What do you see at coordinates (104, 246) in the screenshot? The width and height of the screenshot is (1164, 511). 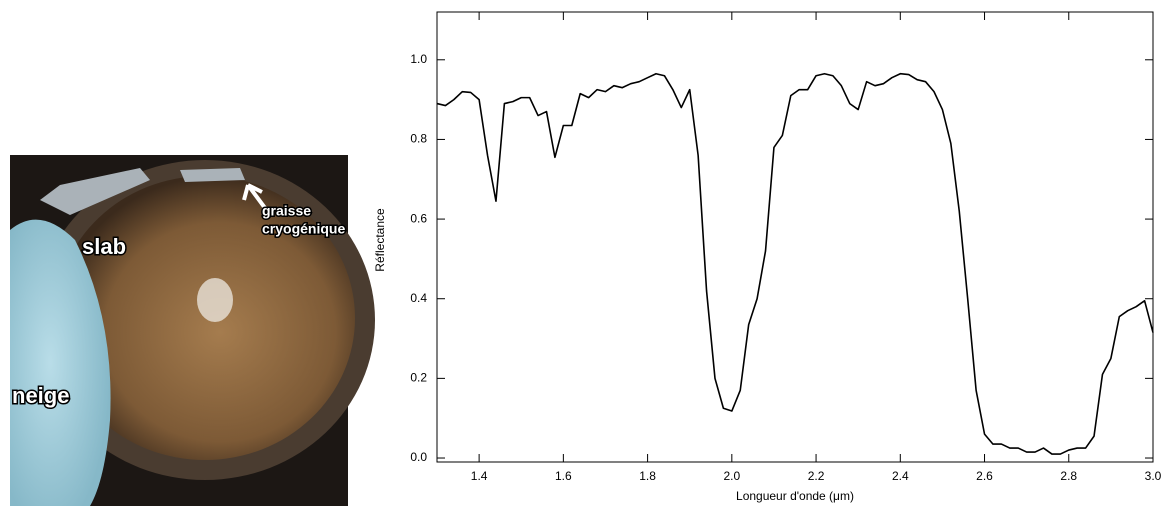 I see `photo-label: slab` at bounding box center [104, 246].